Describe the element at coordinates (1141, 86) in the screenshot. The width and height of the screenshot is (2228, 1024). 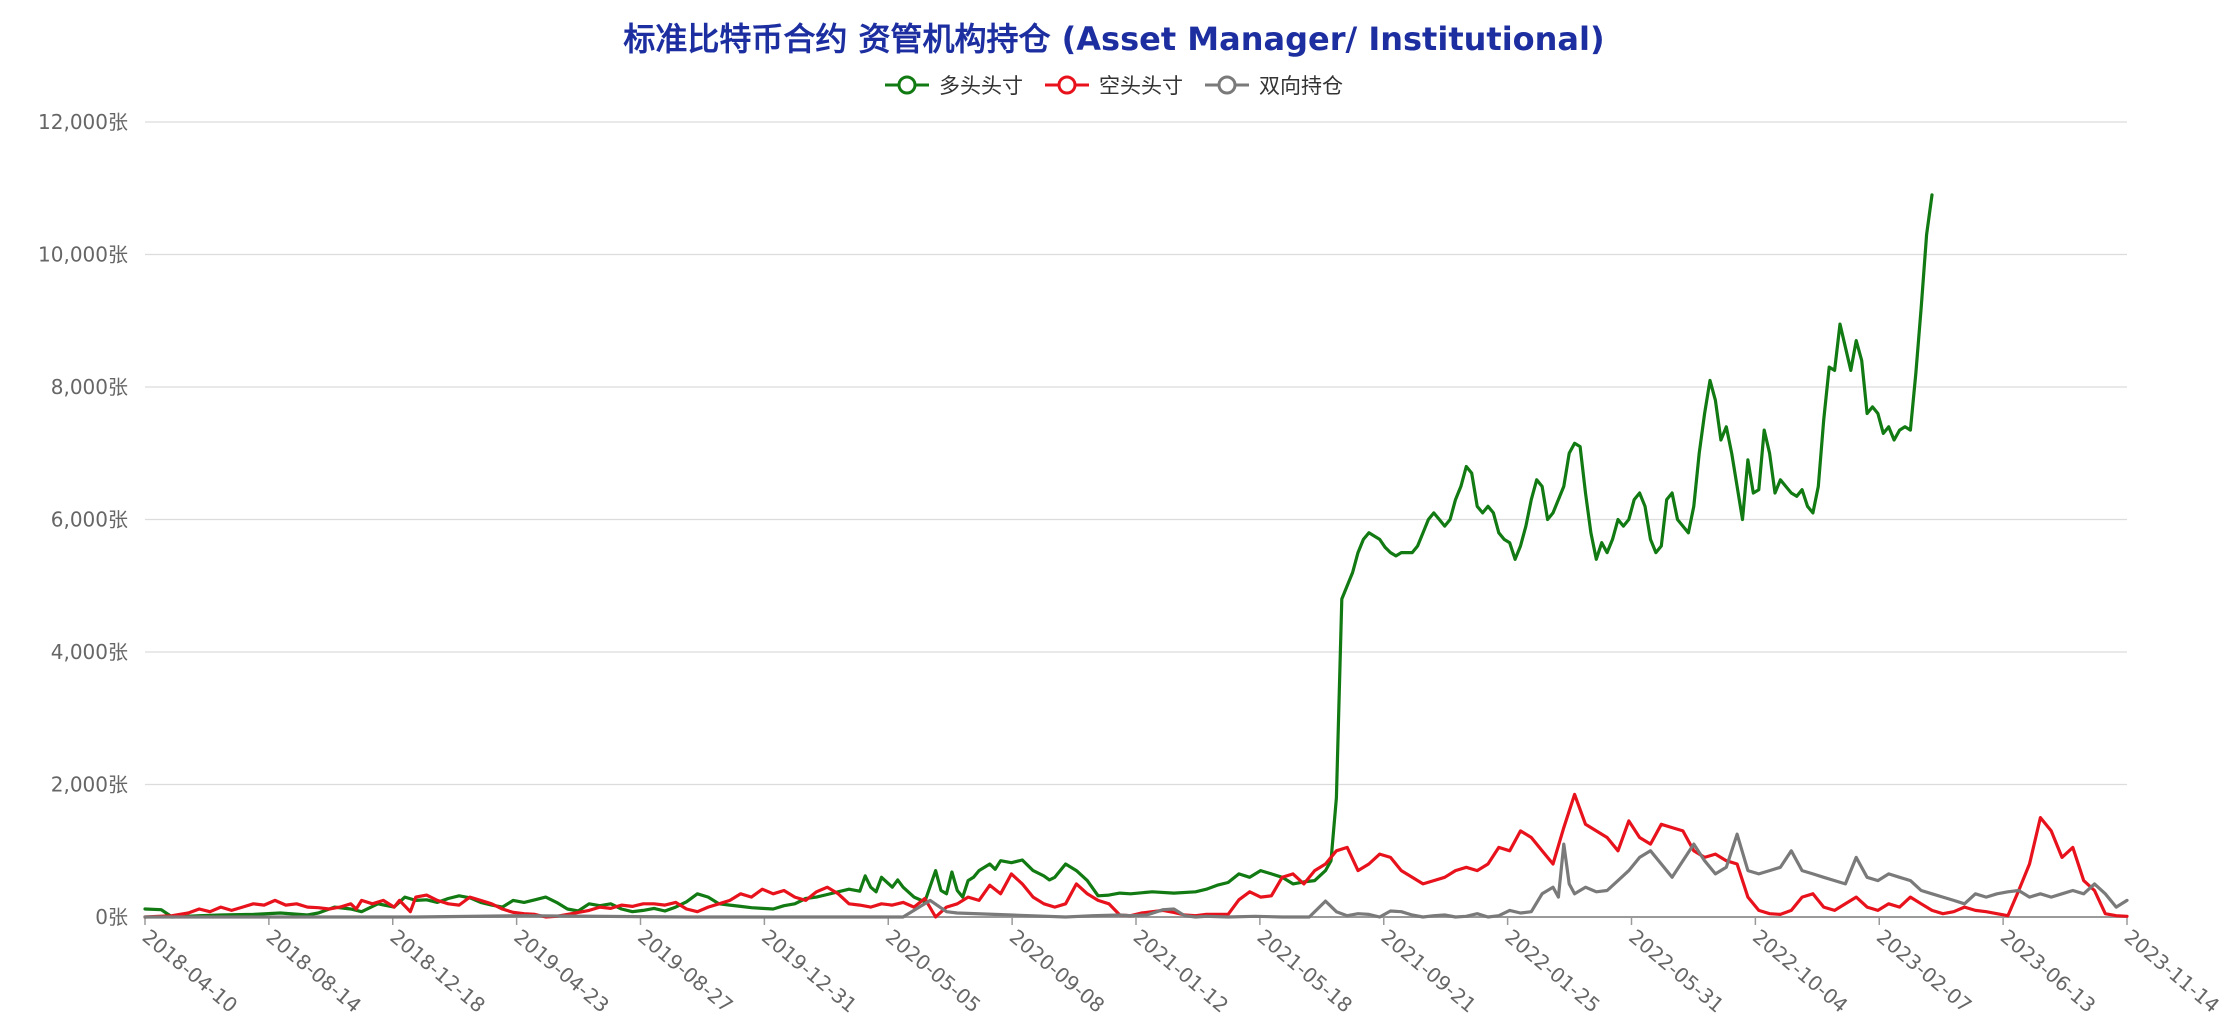
I see `legend-label: 空头头寸` at that location.